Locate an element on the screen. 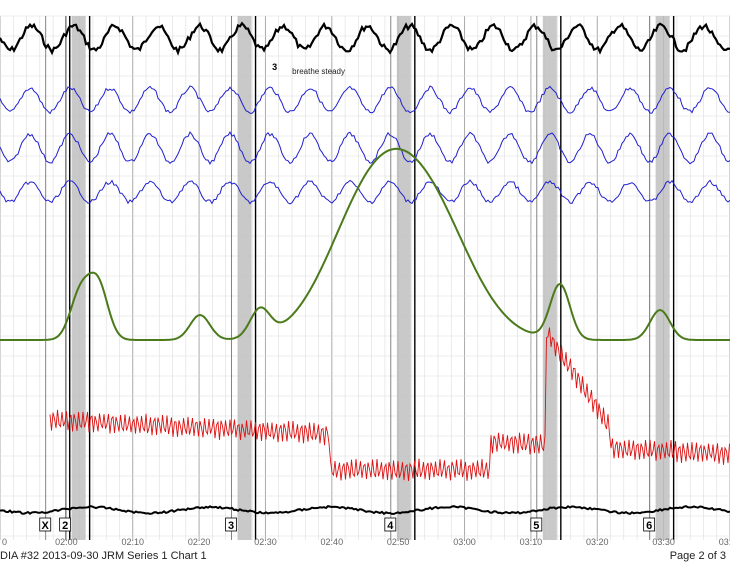 The height and width of the screenshot is (564, 730). time-tick-label: 03:10 is located at coordinates (531, 542).